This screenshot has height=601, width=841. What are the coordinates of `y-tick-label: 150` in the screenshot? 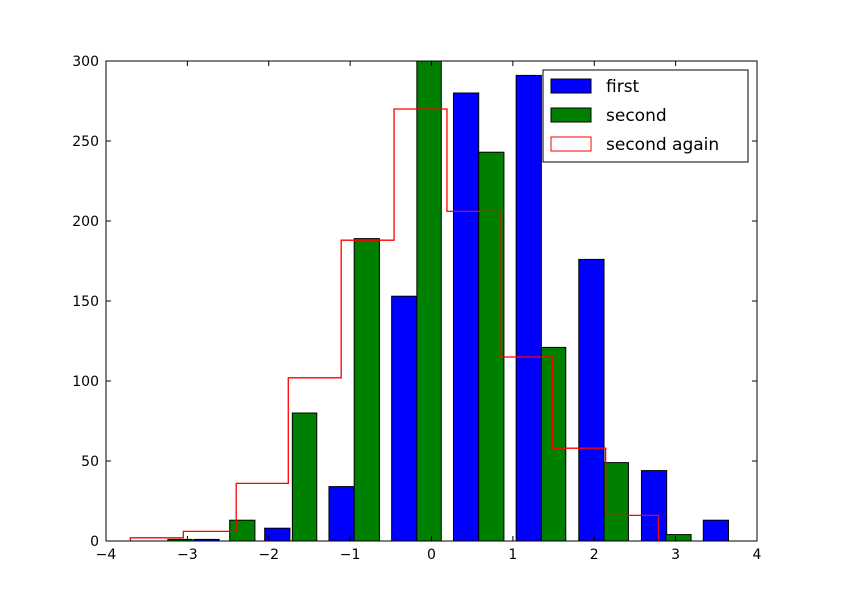 It's located at (85, 302).